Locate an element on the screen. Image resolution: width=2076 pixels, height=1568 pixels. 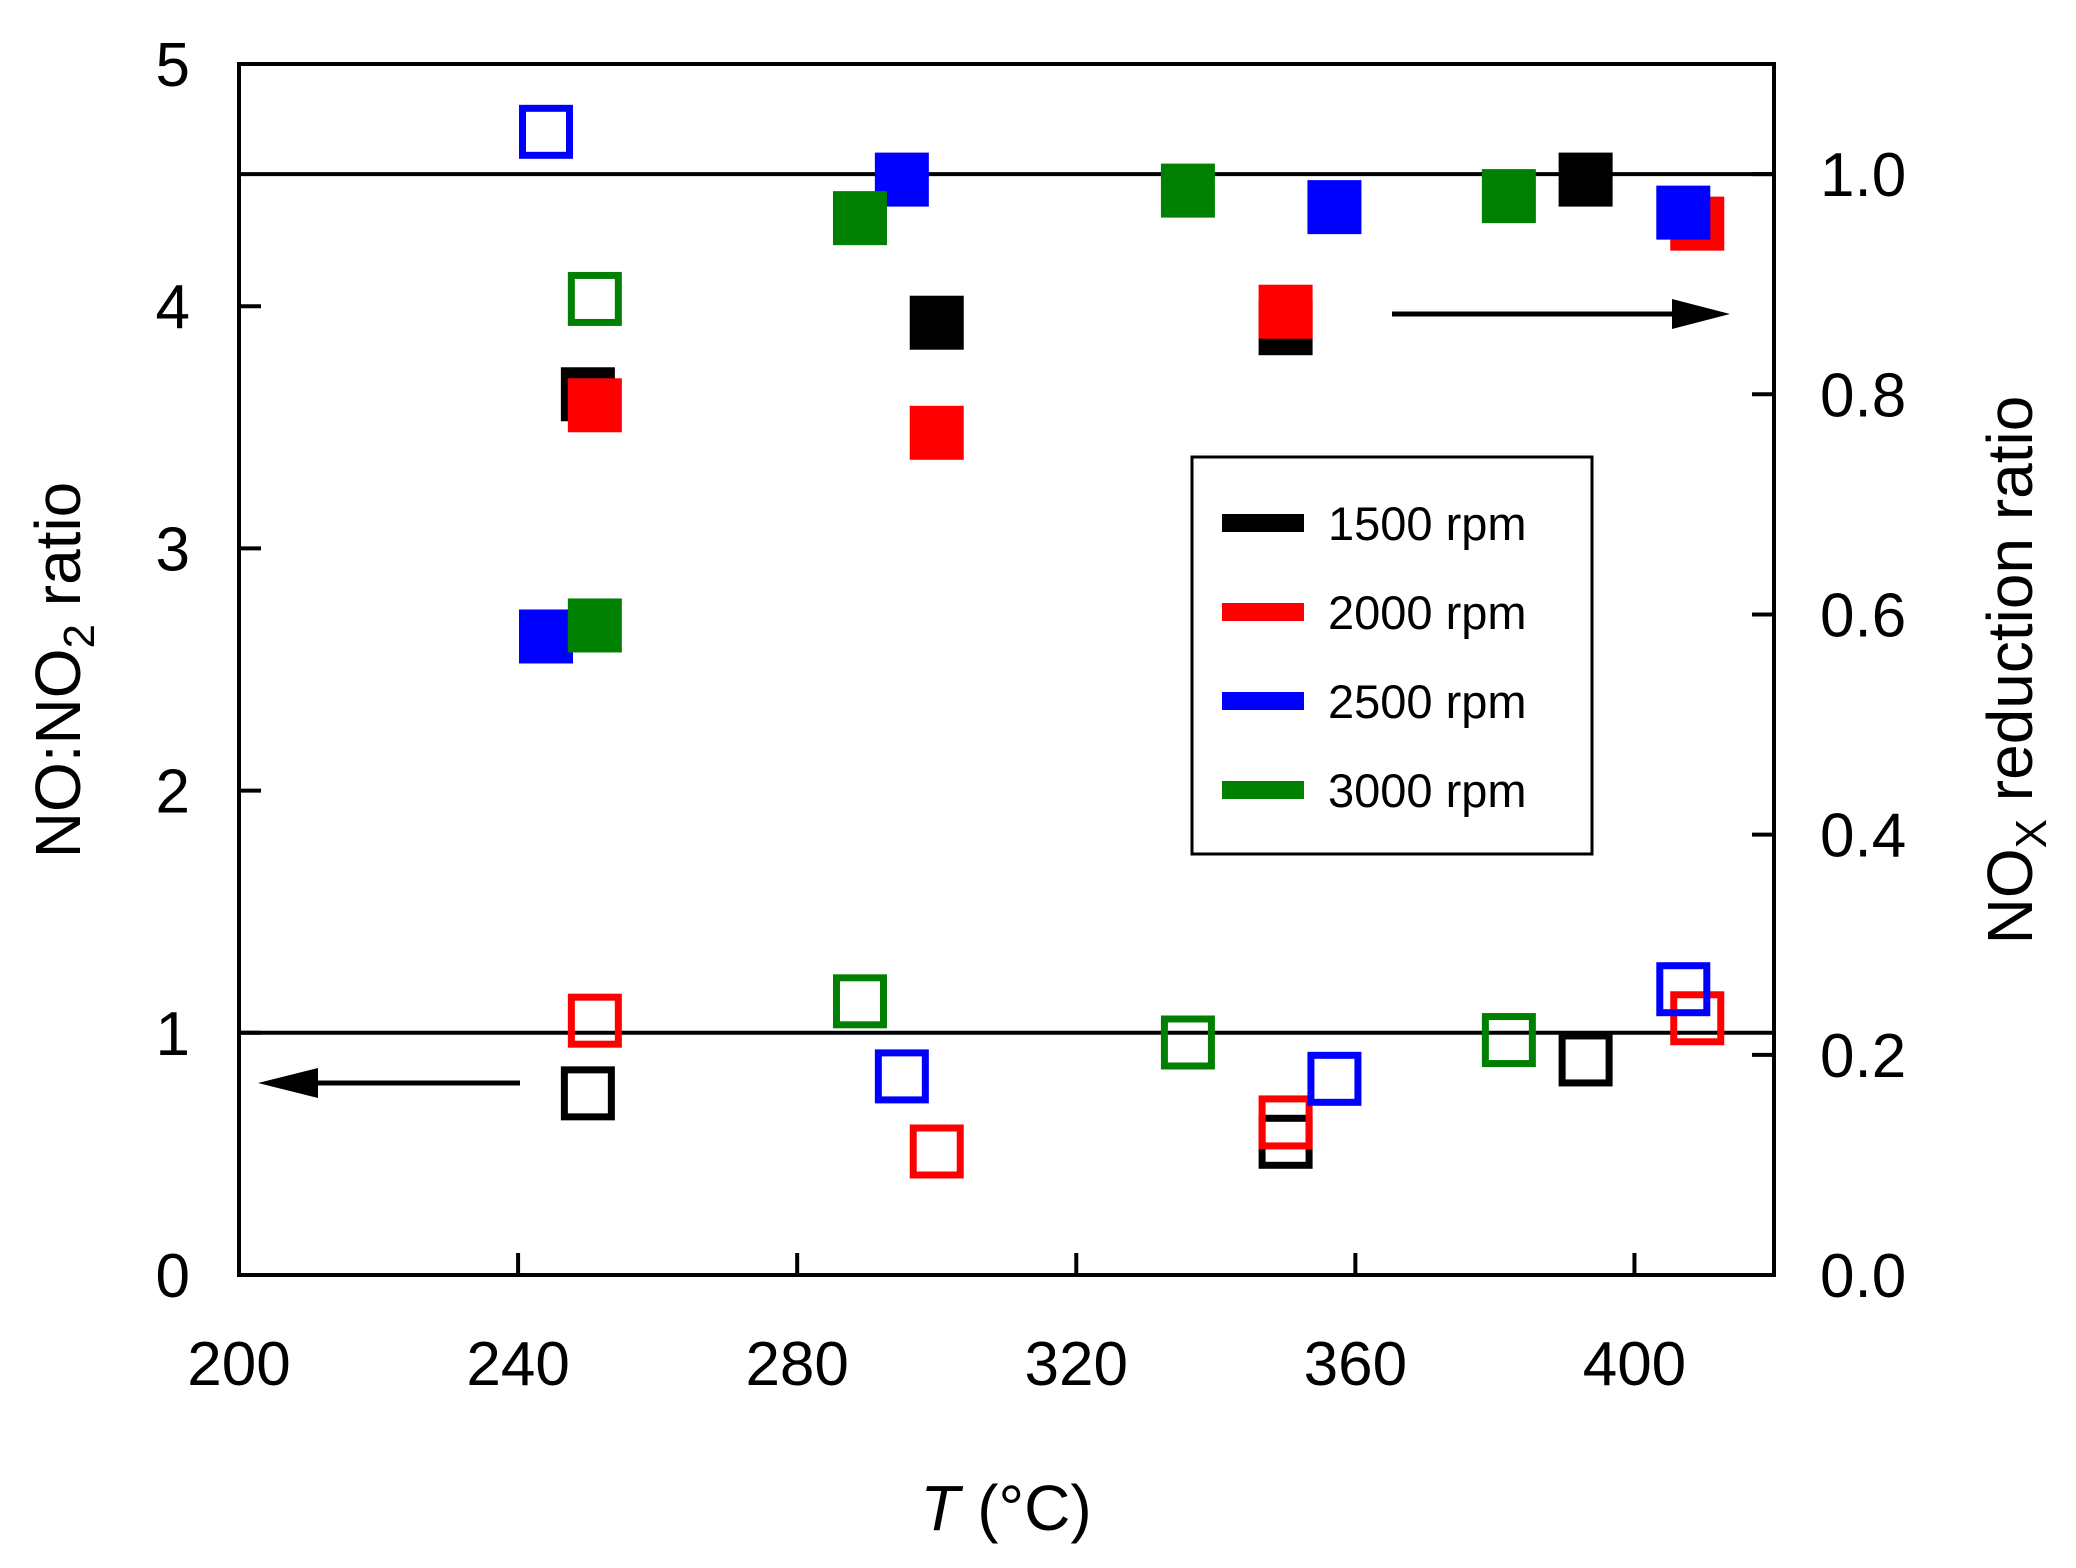
y-axis-right-title: NOX reduction ratio is located at coordinates (2015, 670).